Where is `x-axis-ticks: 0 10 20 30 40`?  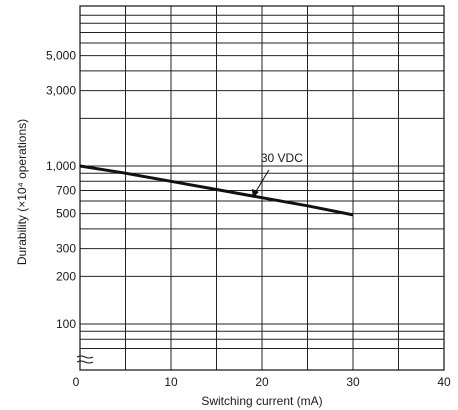
x-axis-ticks: 0 10 20 30 40 is located at coordinates (262, 382).